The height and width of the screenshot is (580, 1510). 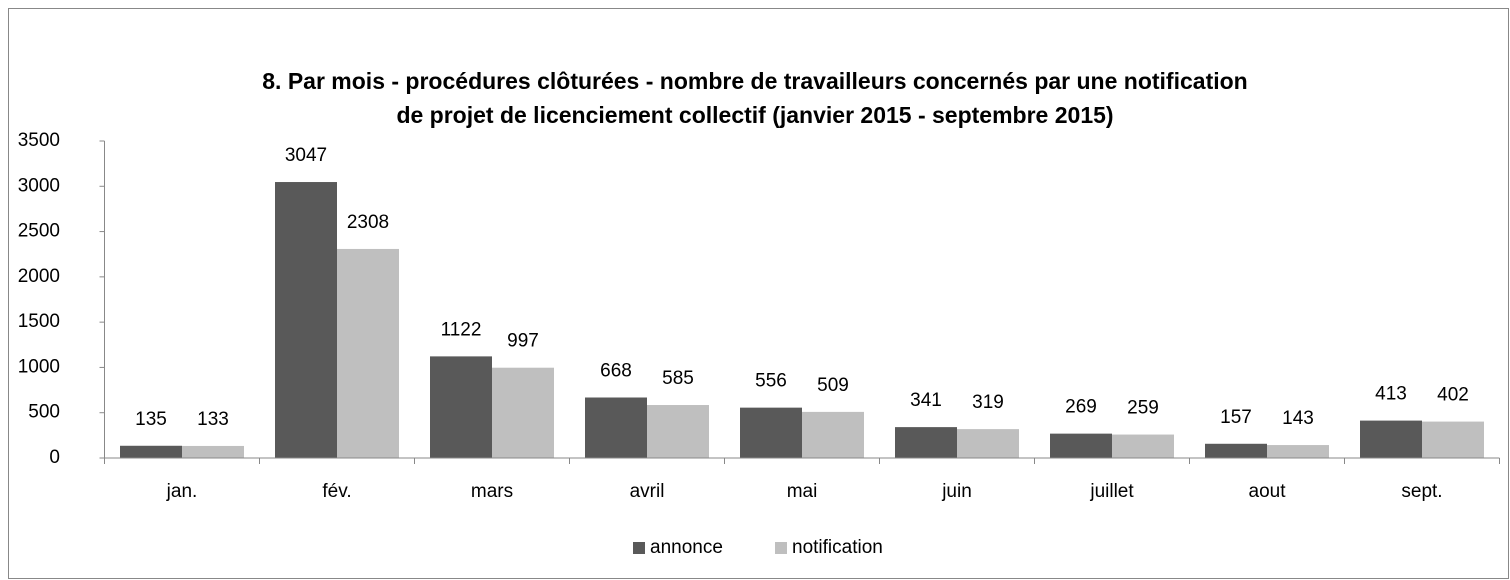 I want to click on y-tick-label: 1000, so click(x=39, y=366).